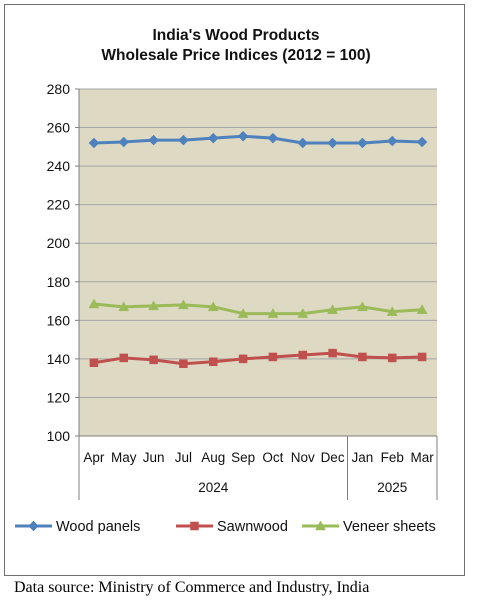 The image size is (480, 608). Describe the element at coordinates (59, 243) in the screenshot. I see `y-tick-label: 200` at that location.